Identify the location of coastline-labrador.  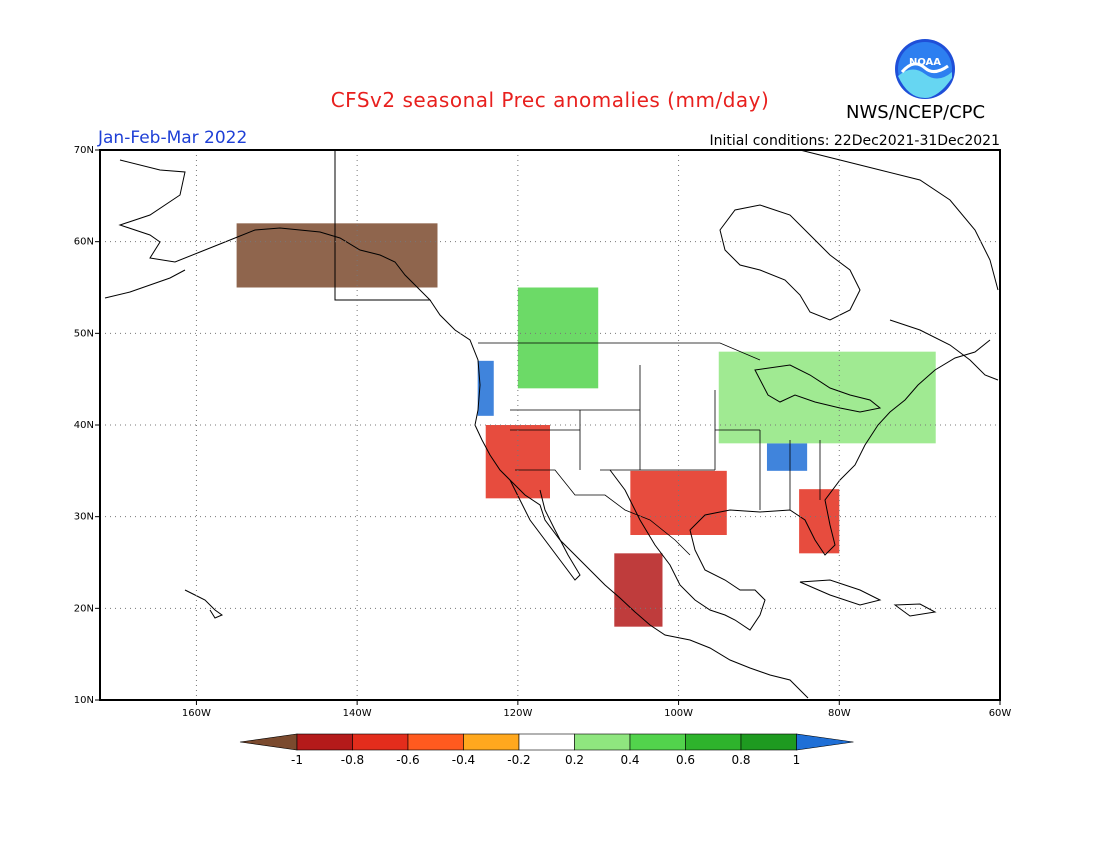
(944, 350).